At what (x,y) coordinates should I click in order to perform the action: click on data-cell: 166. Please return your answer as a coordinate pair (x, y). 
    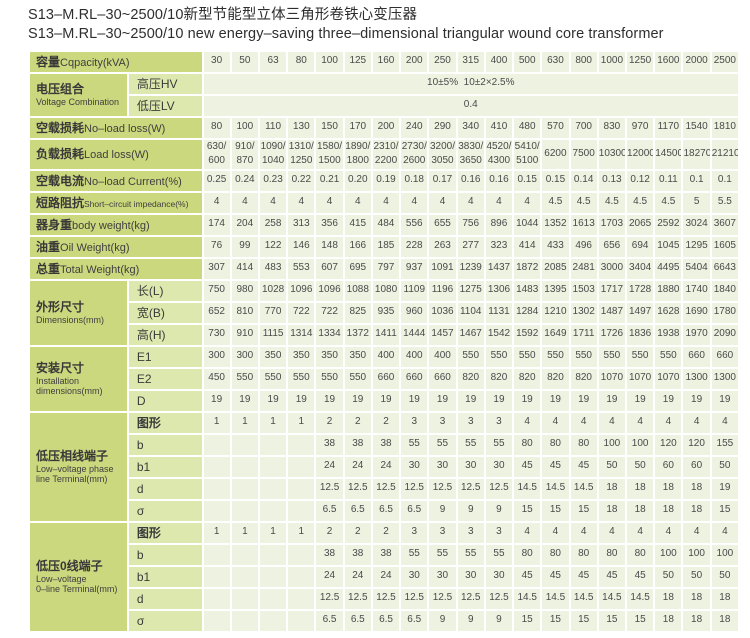
    Looking at the image, I should click on (357, 246).